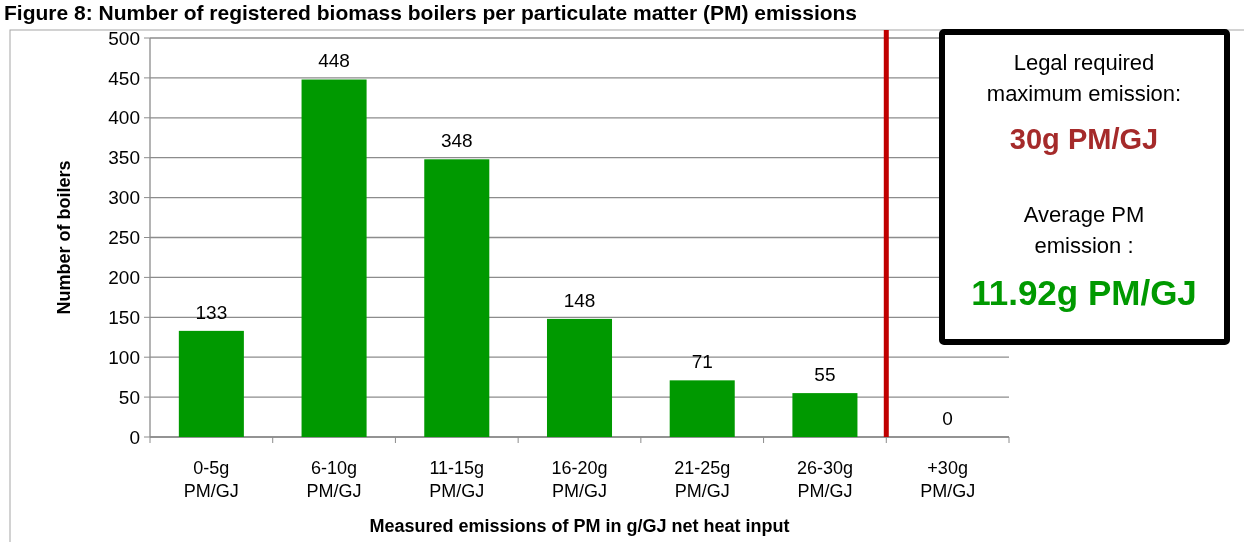  I want to click on y-tick-label: 0, so click(134, 437).